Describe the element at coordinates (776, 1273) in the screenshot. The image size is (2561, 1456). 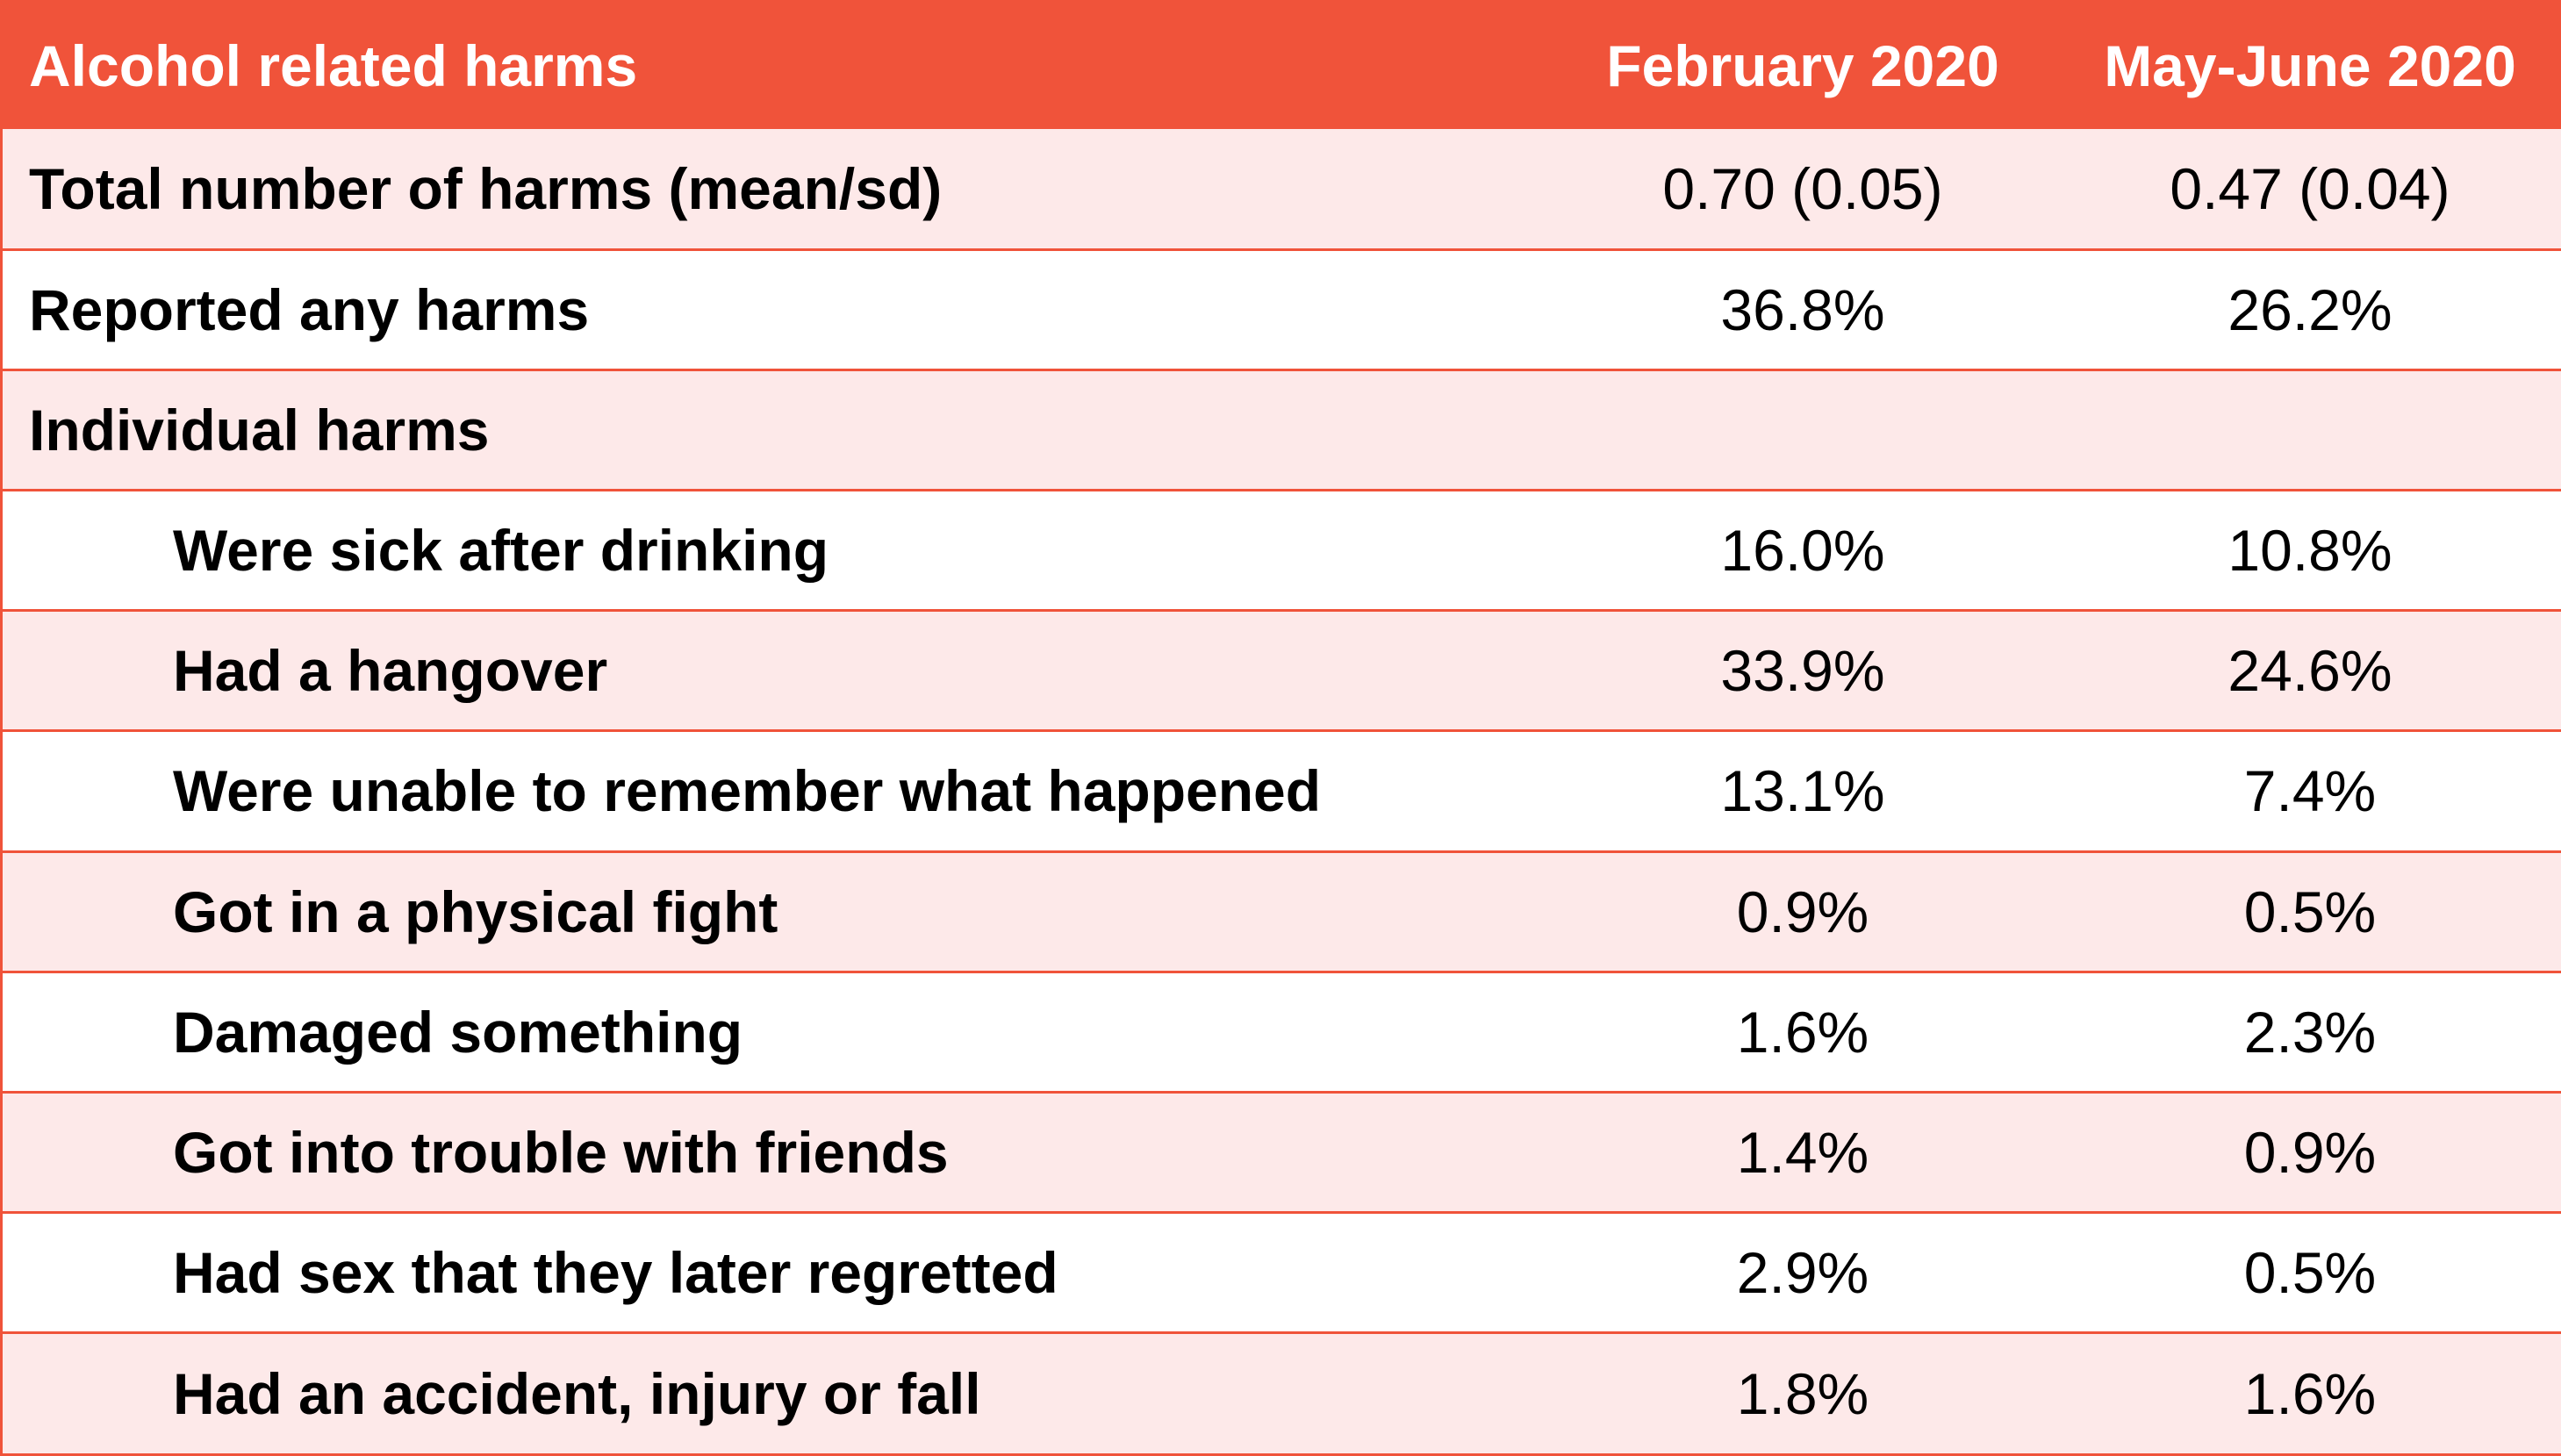
I see `row-label: Had sex that they later regretted` at that location.